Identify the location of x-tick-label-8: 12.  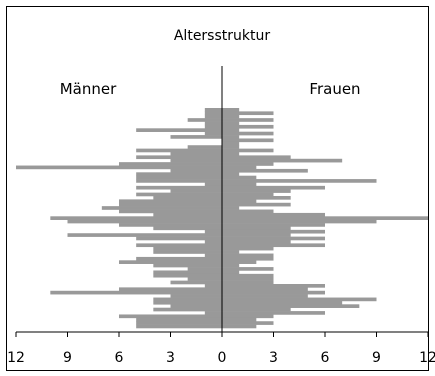
(427, 358).